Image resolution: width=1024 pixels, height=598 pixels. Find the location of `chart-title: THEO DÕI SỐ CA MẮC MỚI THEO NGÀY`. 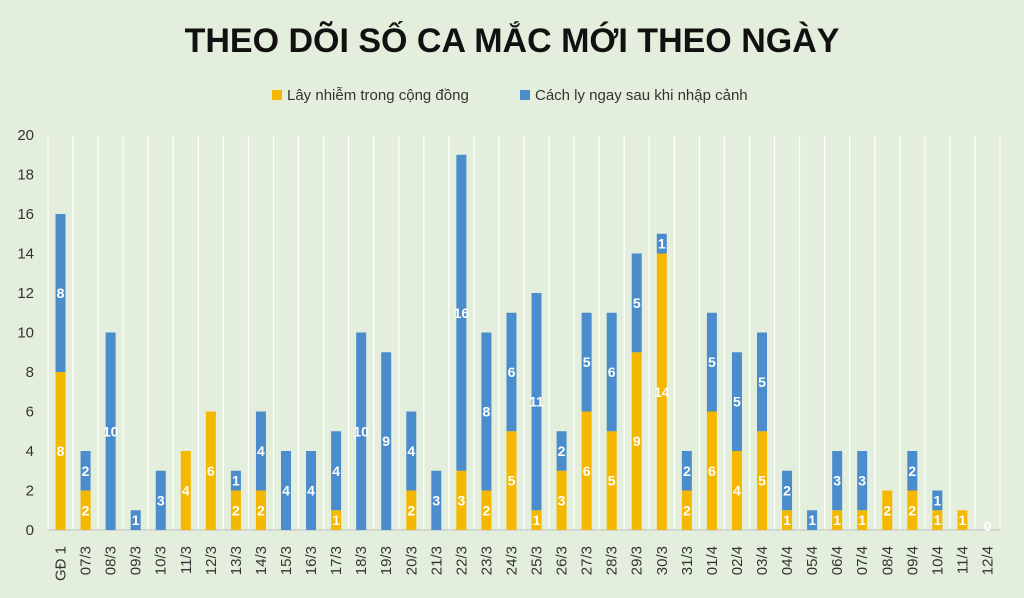

chart-title: THEO DÕI SỐ CA MẮC MỚI THEO NGÀY is located at coordinates (512, 40).